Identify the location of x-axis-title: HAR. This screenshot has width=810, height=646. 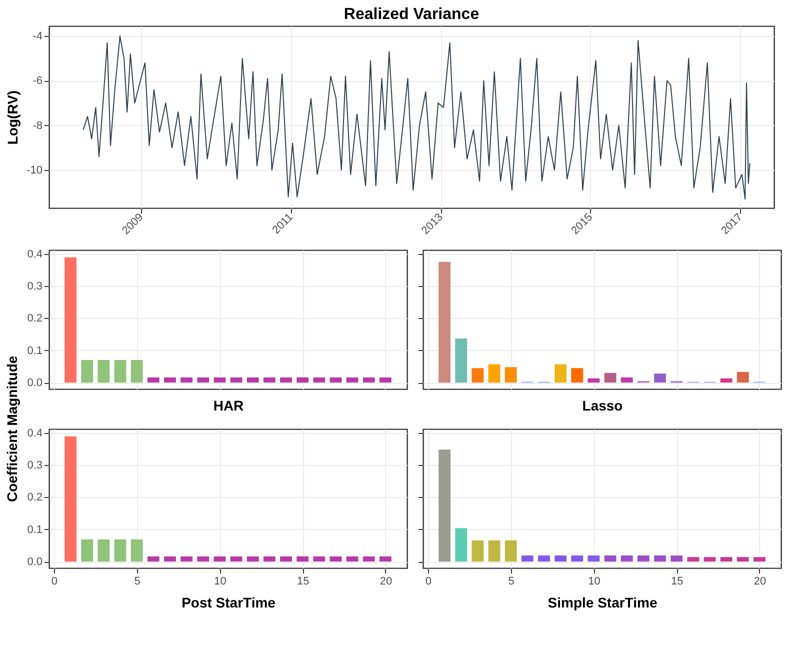
(228, 406).